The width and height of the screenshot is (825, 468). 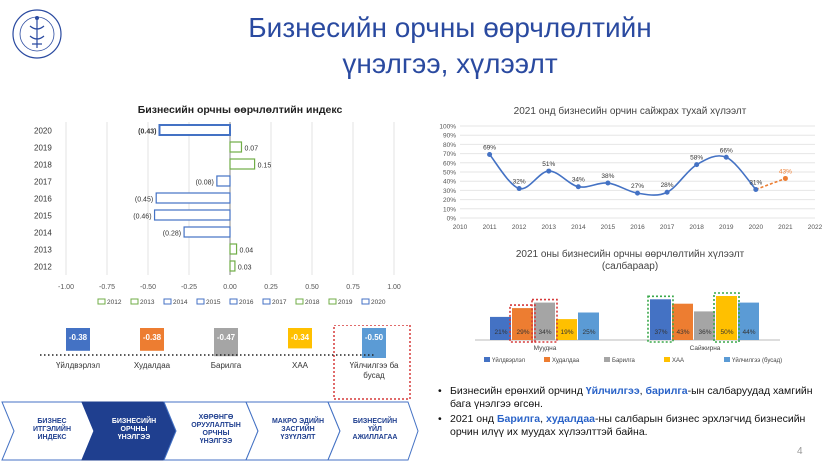 I want to click on sector-category-label: Үйлчилгээ ба, so click(x=374, y=365).